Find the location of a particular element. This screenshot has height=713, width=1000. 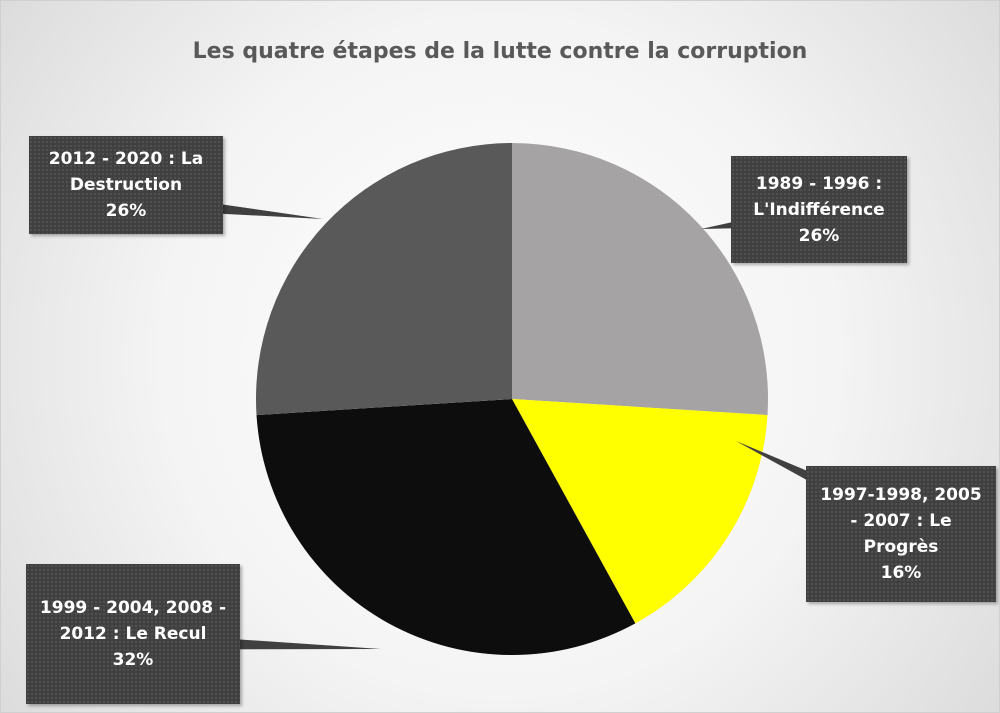

data-label: 1999 - 2004, 2008 - 2012 : Le Recul 32% is located at coordinates (133, 634).